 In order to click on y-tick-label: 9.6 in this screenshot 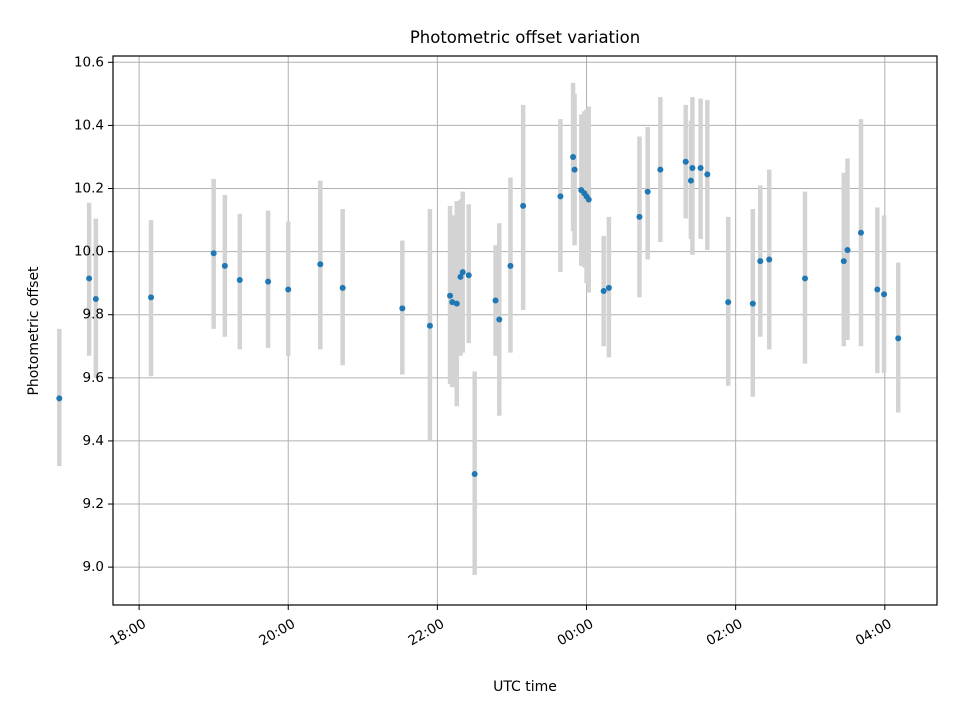, I will do `click(93, 378)`.